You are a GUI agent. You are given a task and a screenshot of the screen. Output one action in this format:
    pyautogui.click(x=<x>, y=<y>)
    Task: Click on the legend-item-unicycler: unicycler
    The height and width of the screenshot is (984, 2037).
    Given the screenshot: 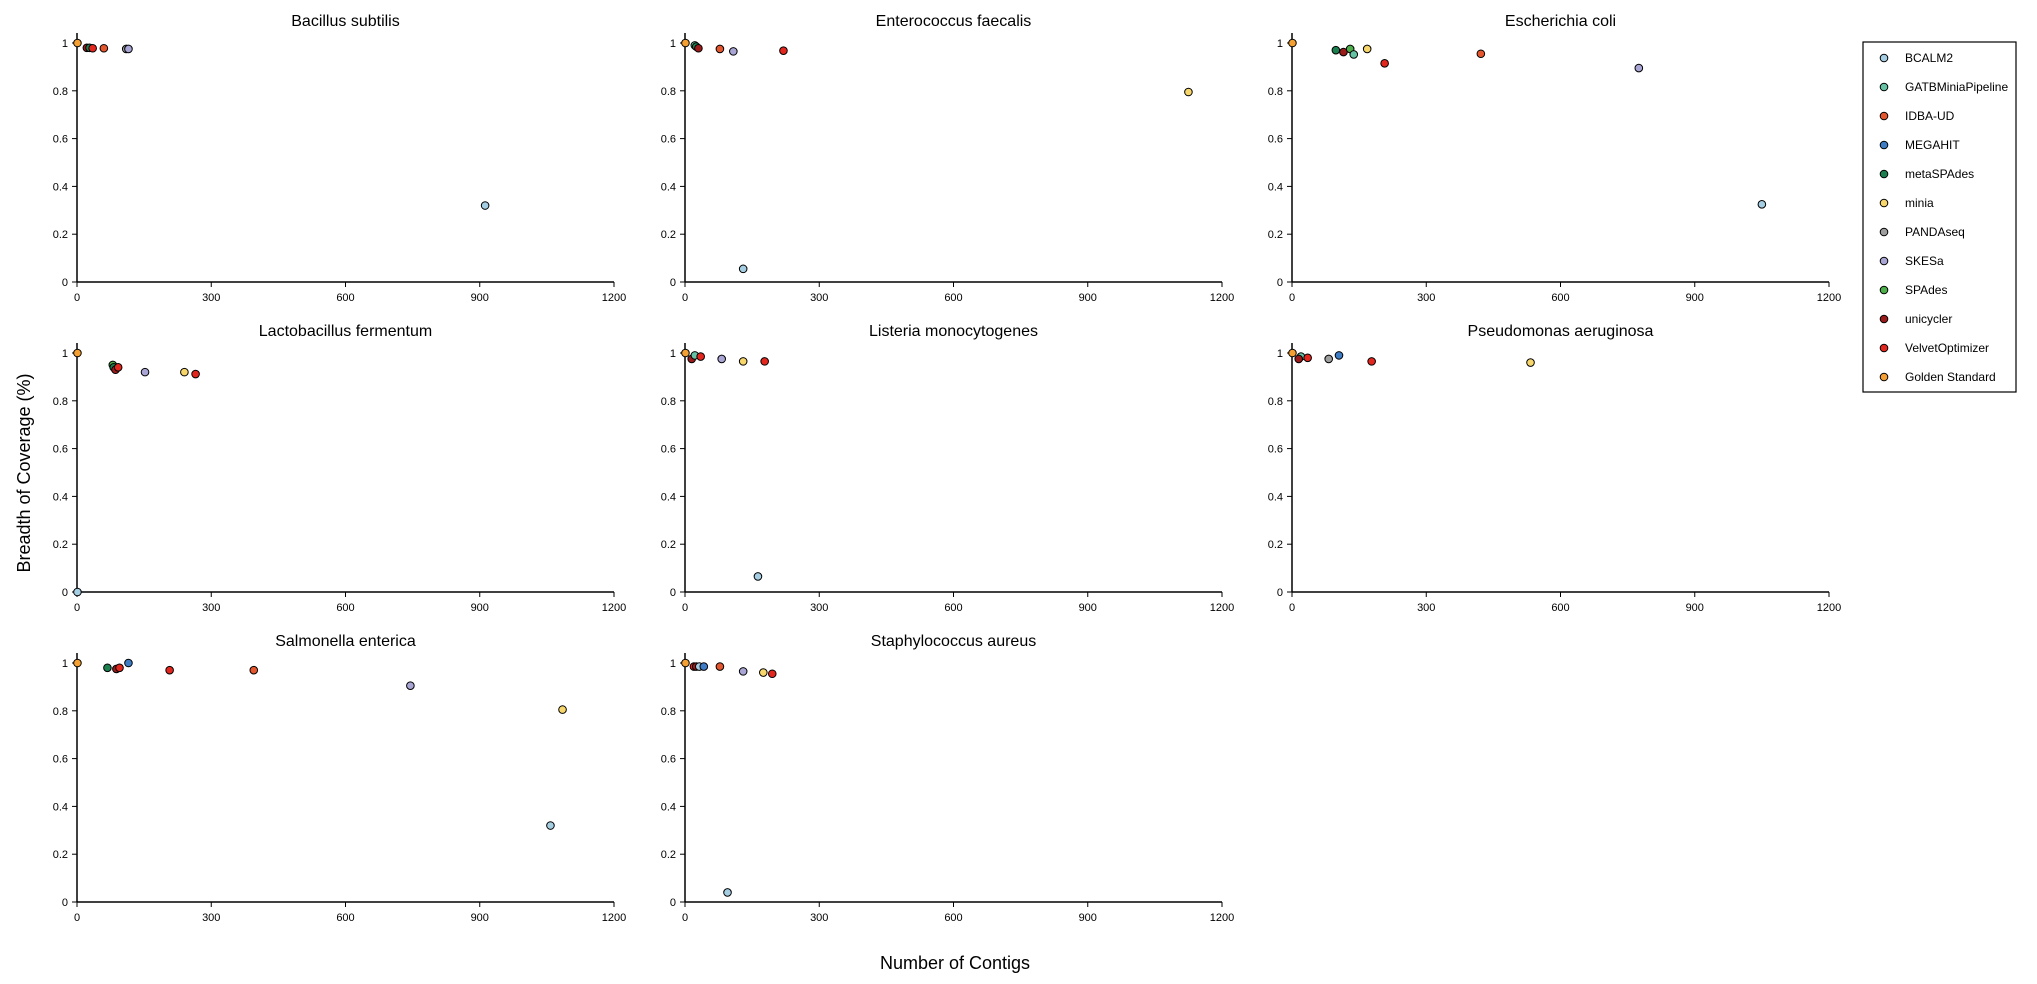 What is the action you would take?
    pyautogui.click(x=1915, y=319)
    